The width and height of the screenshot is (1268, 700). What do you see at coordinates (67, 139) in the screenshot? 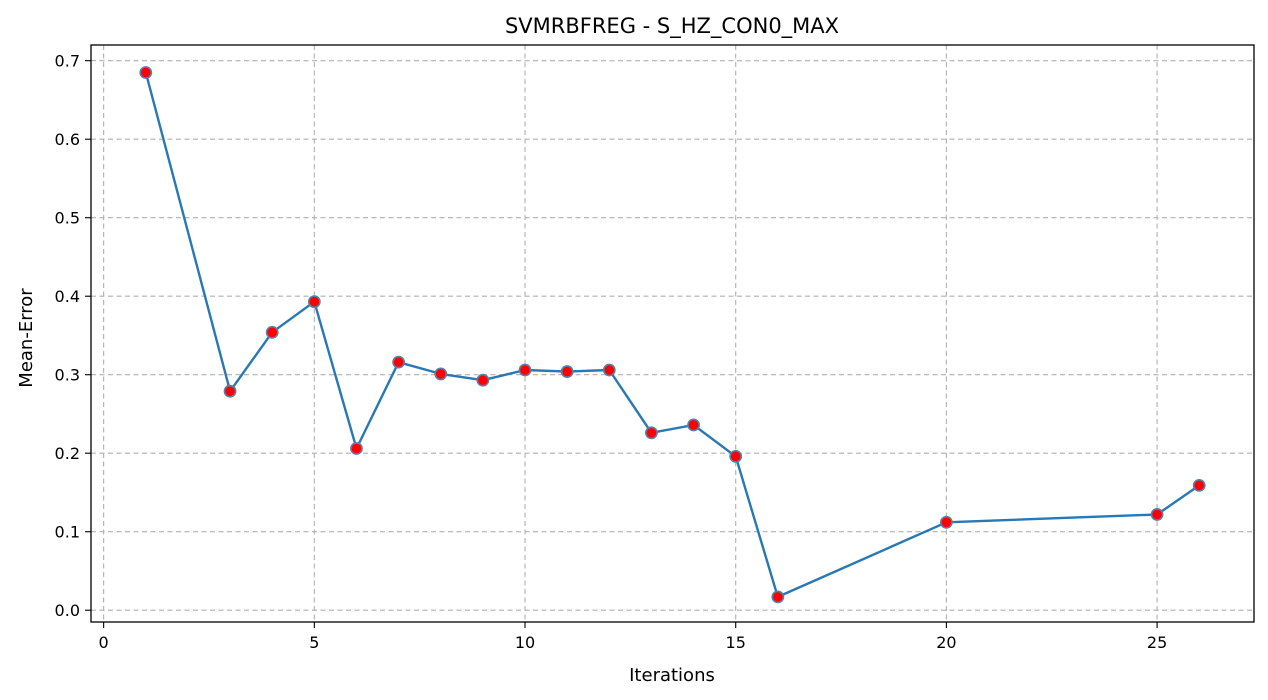
I see `y-tick-label: 0.6` at bounding box center [67, 139].